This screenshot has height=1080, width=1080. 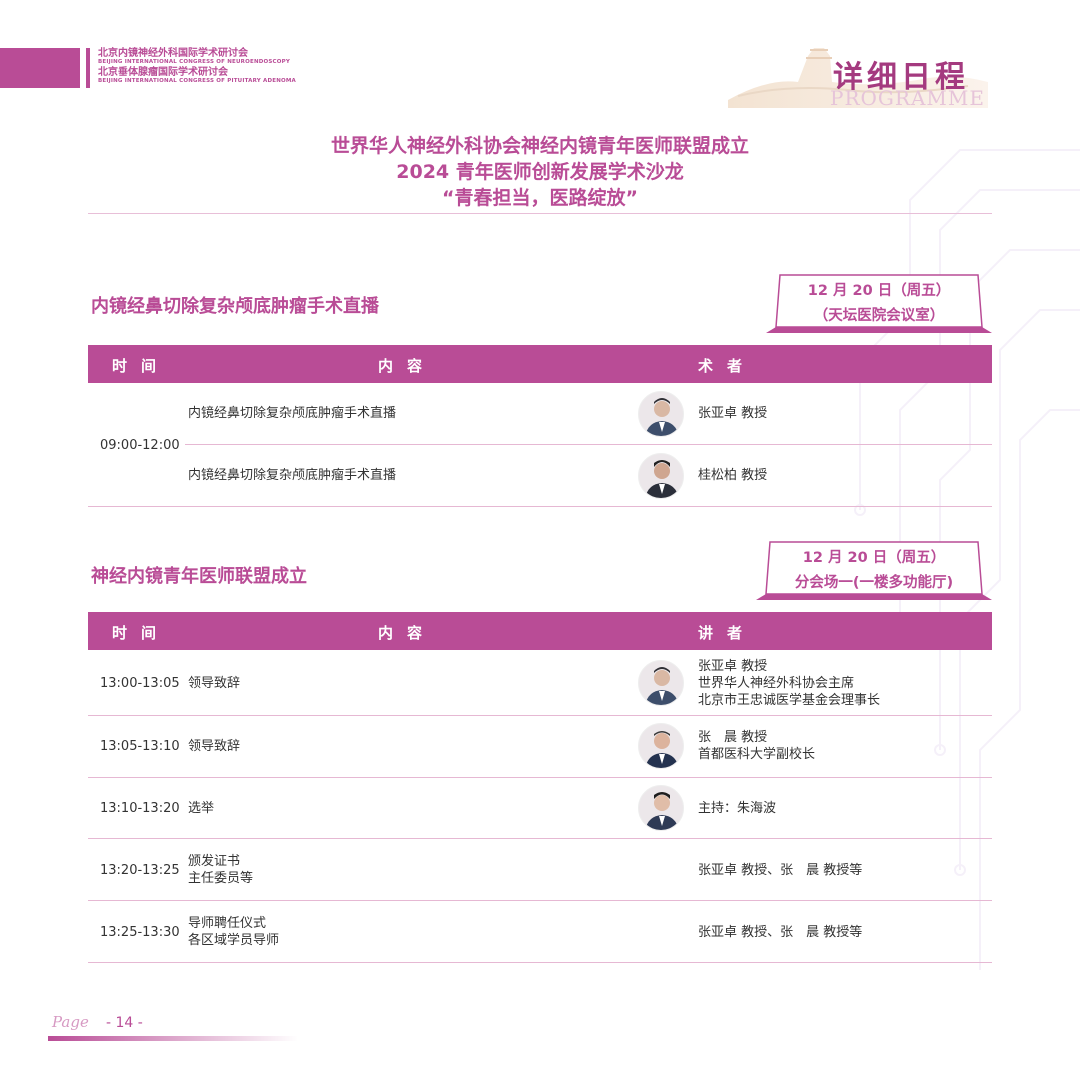 What do you see at coordinates (70, 1022) in the screenshot?
I see `page-label: Page` at bounding box center [70, 1022].